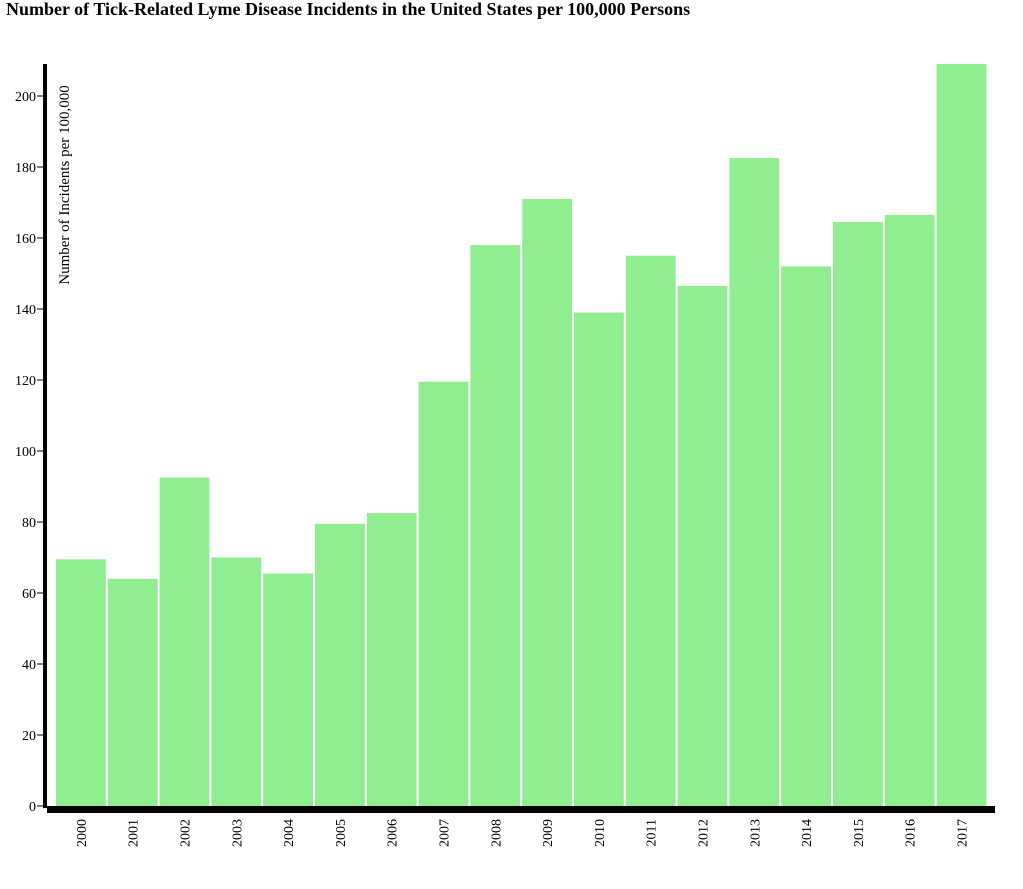 This screenshot has width=1023, height=889. What do you see at coordinates (963, 833) in the screenshot?
I see `x-tick-label-2017: 2017` at bounding box center [963, 833].